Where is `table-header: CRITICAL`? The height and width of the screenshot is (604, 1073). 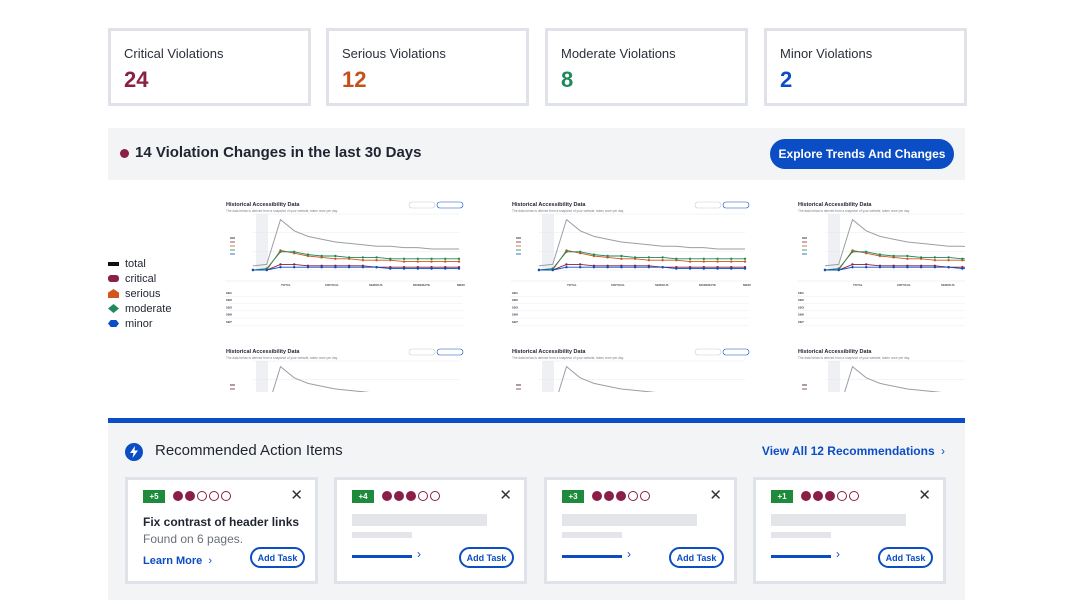 table-header: CRITICAL is located at coordinates (332, 285).